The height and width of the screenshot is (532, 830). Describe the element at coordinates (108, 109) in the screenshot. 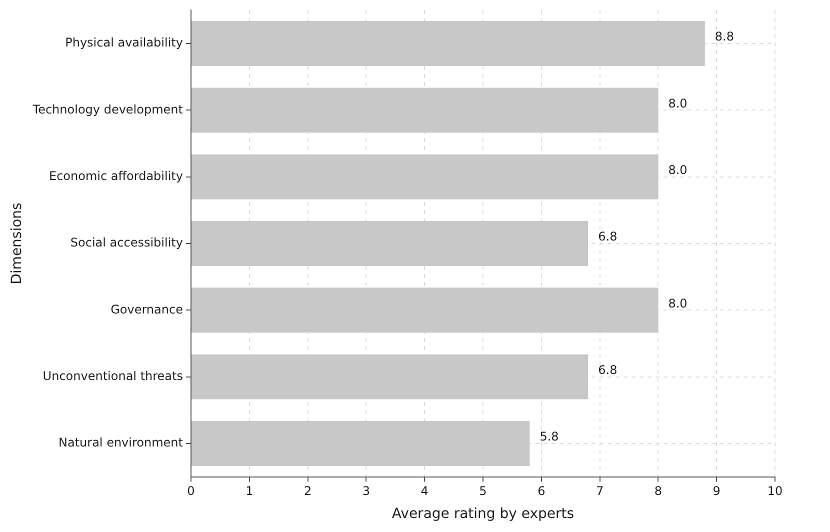

I see `y-tick-label: Technology development` at that location.